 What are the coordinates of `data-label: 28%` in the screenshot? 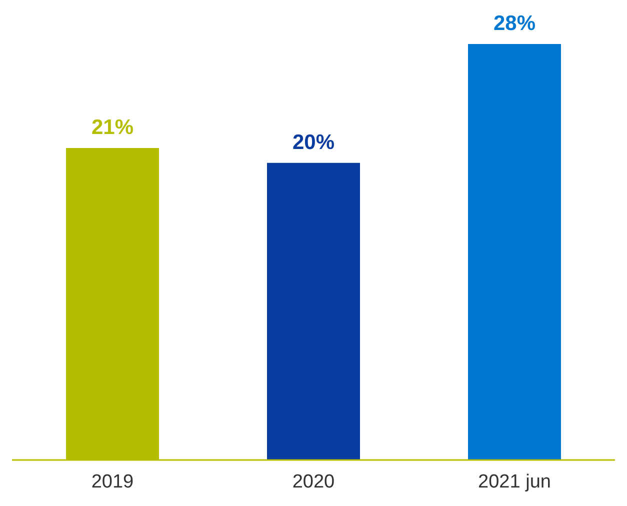 It's located at (514, 23).